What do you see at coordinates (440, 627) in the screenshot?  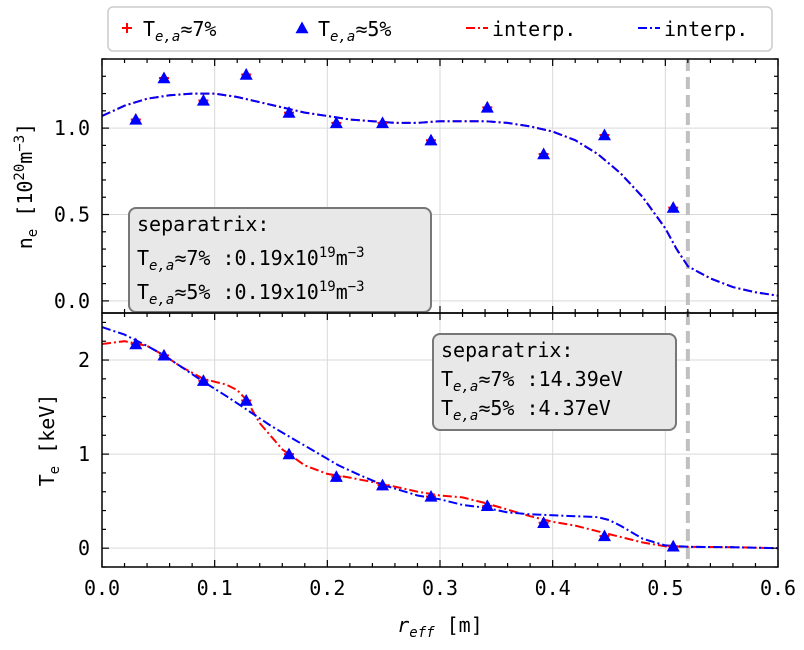 I see `x-axis-label: reff [m]` at bounding box center [440, 627].